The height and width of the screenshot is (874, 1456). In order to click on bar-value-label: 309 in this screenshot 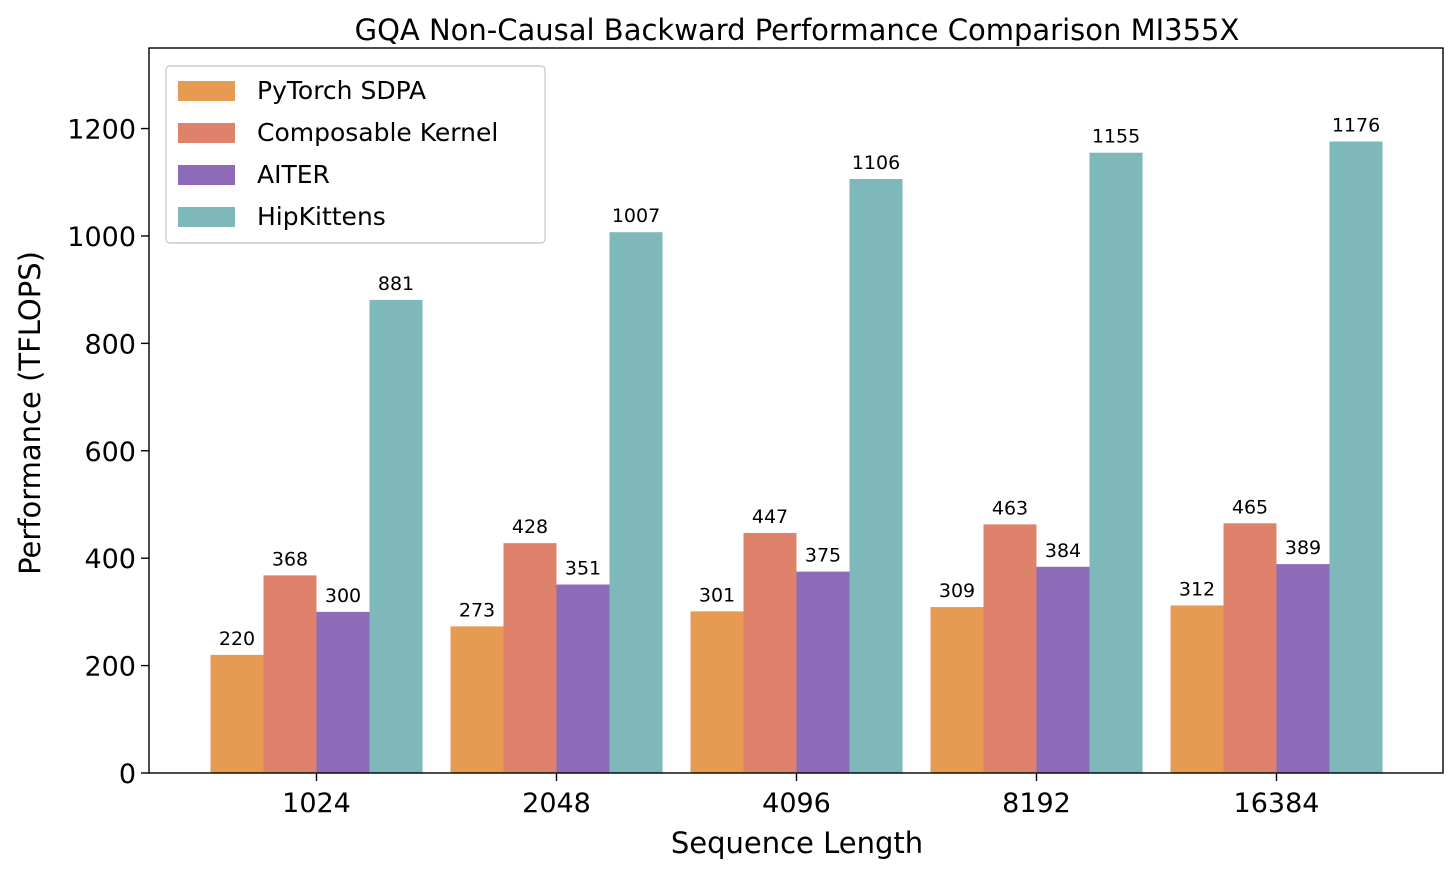, I will do `click(957, 591)`.